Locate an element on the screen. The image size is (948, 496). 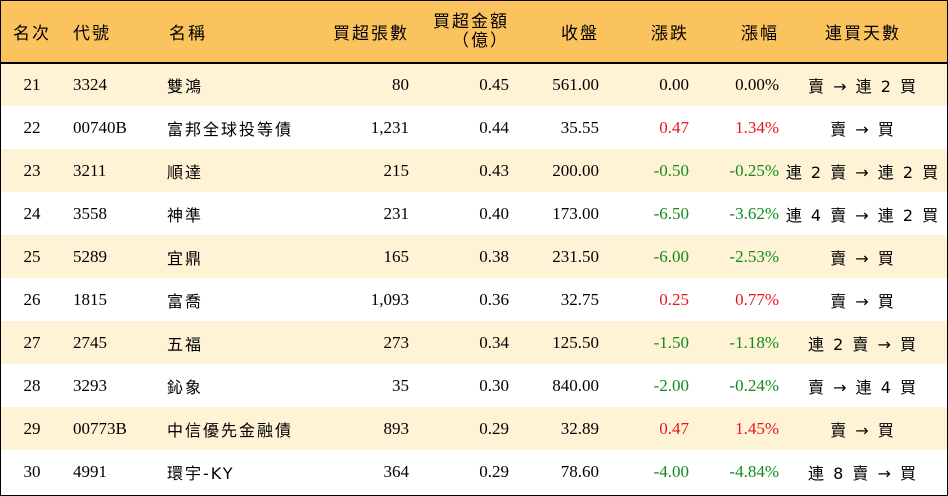
code-cell: 00740B is located at coordinates (100, 127).